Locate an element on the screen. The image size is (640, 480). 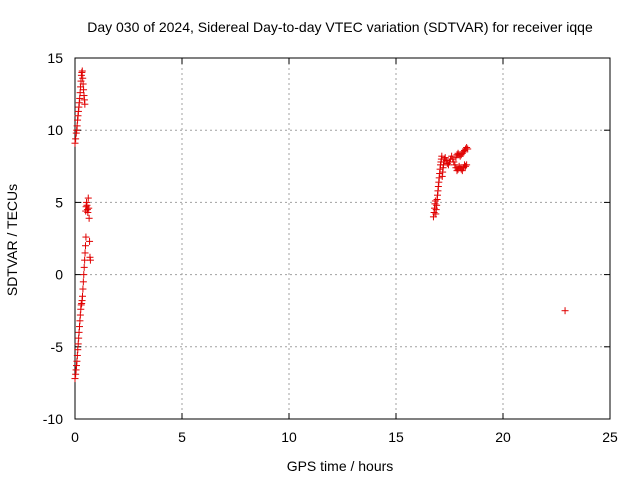
x-tick-label: 0 is located at coordinates (75, 437).